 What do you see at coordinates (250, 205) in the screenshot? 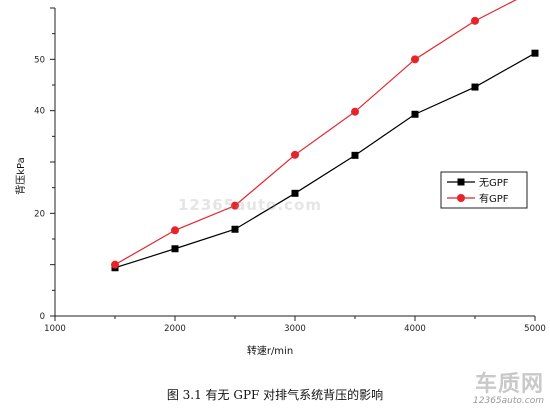
I see `center-watermark: 12365auto.com` at bounding box center [250, 205].